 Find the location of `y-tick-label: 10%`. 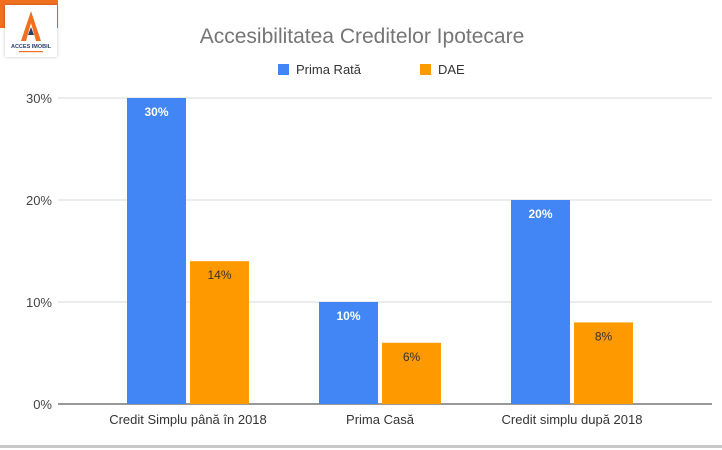

y-tick-label: 10% is located at coordinates (39, 302).